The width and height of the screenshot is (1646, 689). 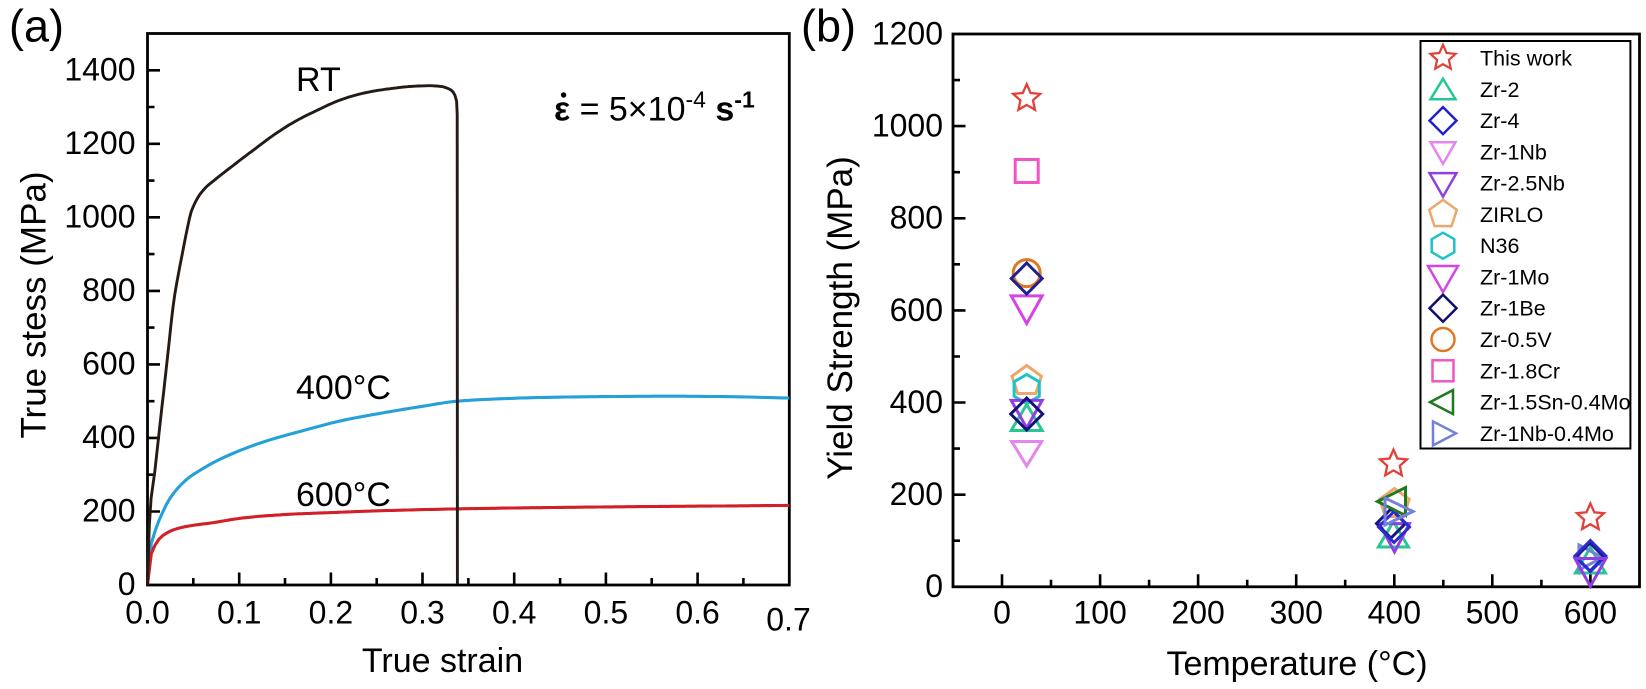 What do you see at coordinates (1499, 246) in the screenshot?
I see `svg-text: N36` at bounding box center [1499, 246].